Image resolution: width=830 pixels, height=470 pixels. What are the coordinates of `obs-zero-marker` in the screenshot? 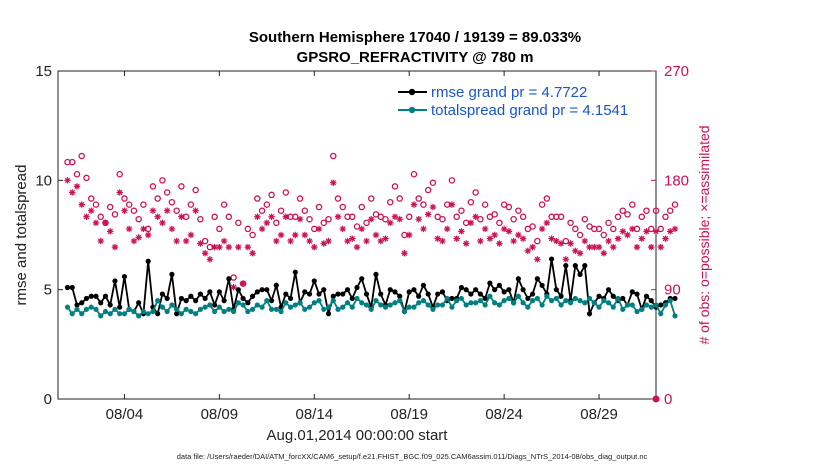 It's located at (656, 399).